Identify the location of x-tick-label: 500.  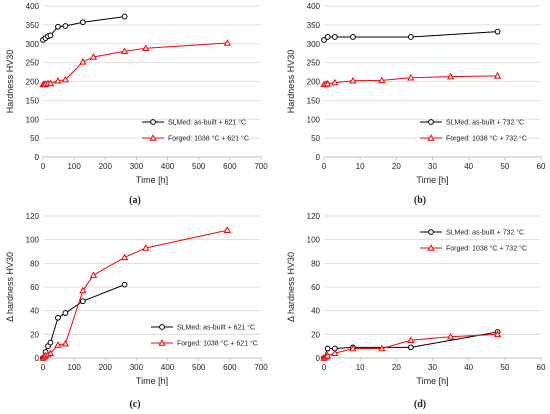
(199, 367).